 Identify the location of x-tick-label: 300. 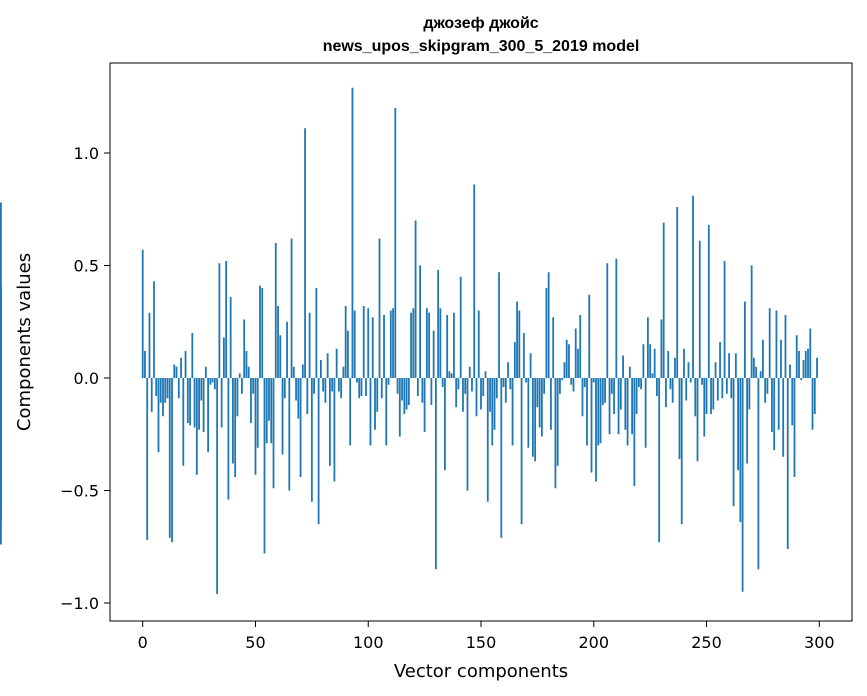
(819, 642).